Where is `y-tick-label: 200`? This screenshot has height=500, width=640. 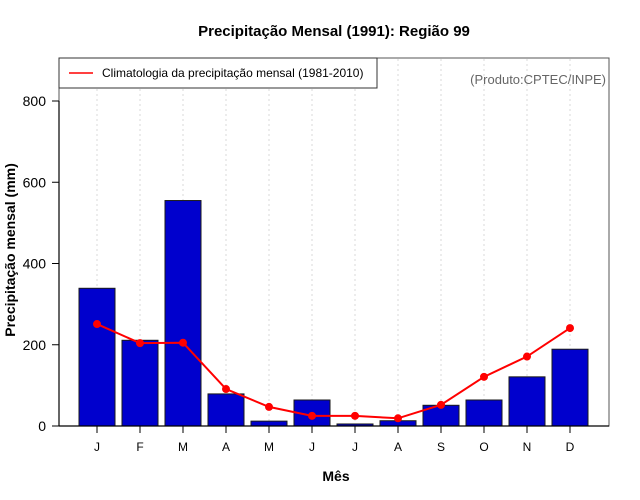 y-tick-label: 200 is located at coordinates (35, 345).